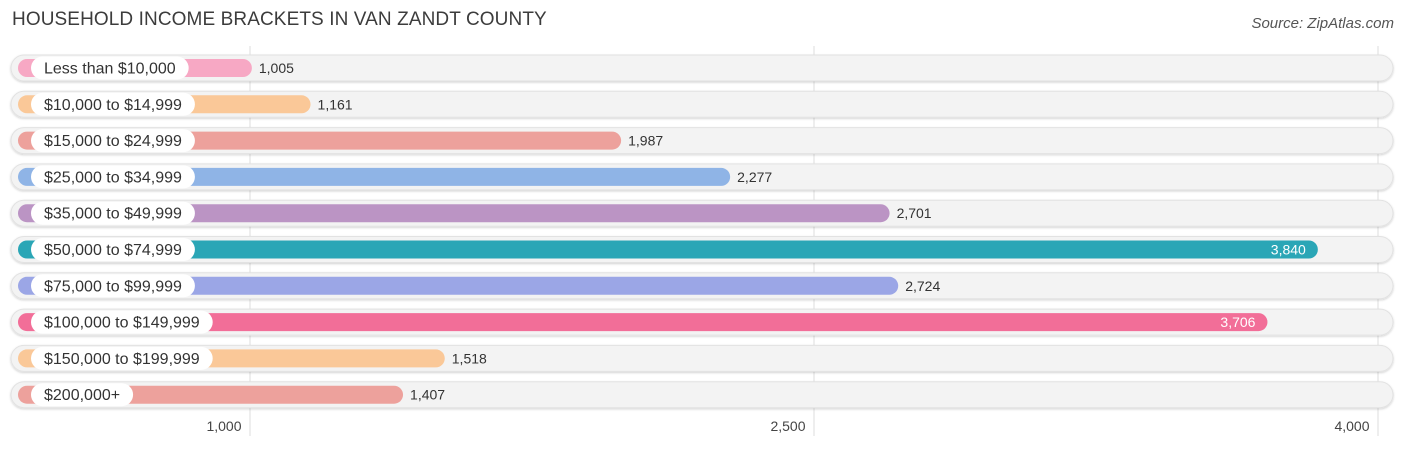 The image size is (1406, 449). I want to click on bar-row: $10,000 to $14,999 1,161, so click(702, 104).